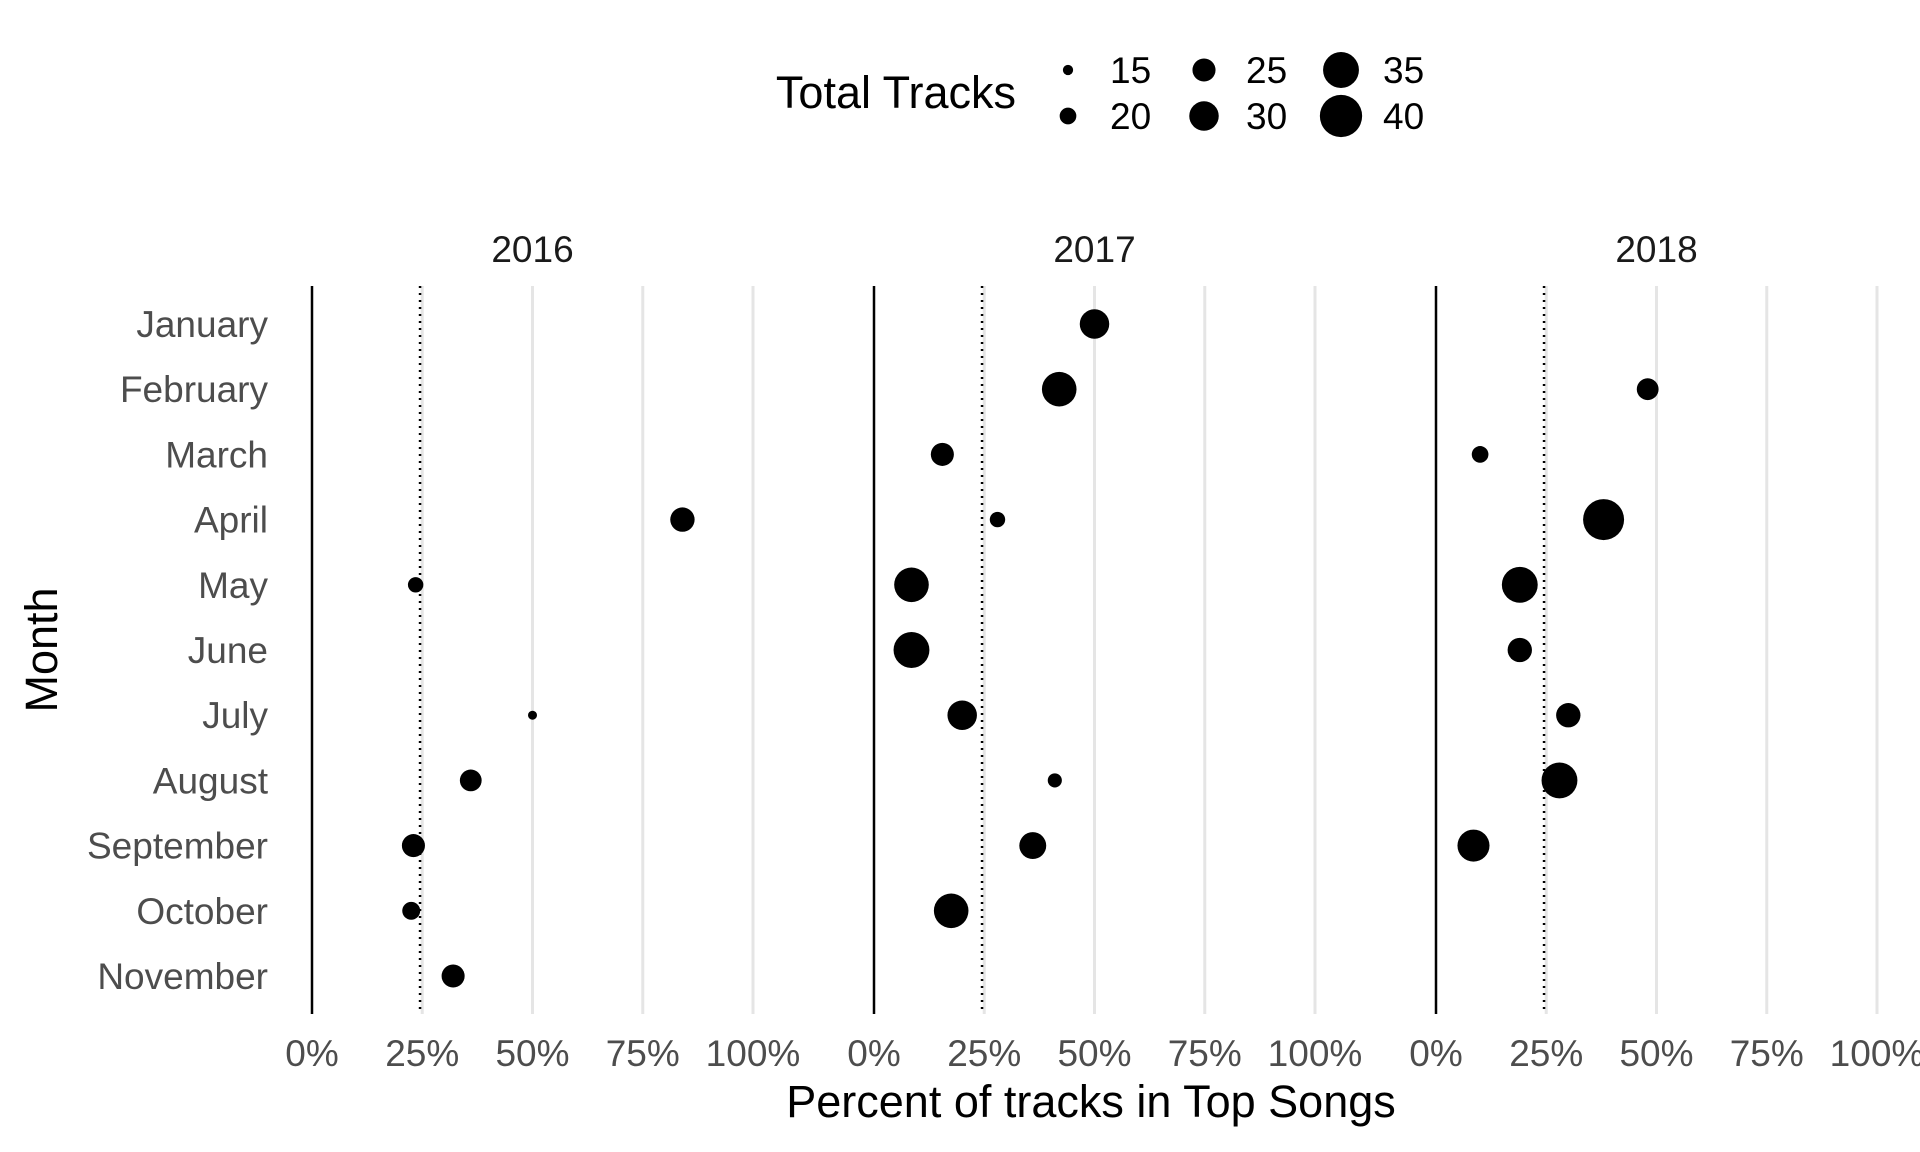  Describe the element at coordinates (211, 780) in the screenshot. I see `y-tick-august: August` at that location.